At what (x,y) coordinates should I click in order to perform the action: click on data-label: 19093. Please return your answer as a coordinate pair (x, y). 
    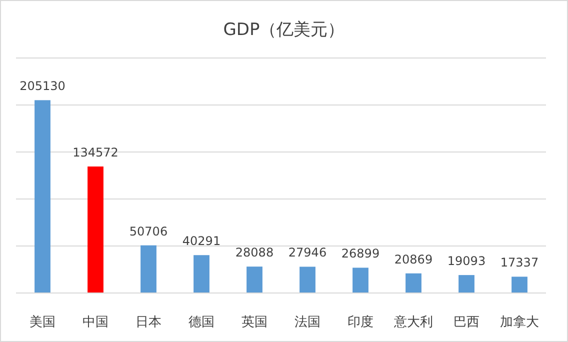
    Looking at the image, I should click on (466, 261).